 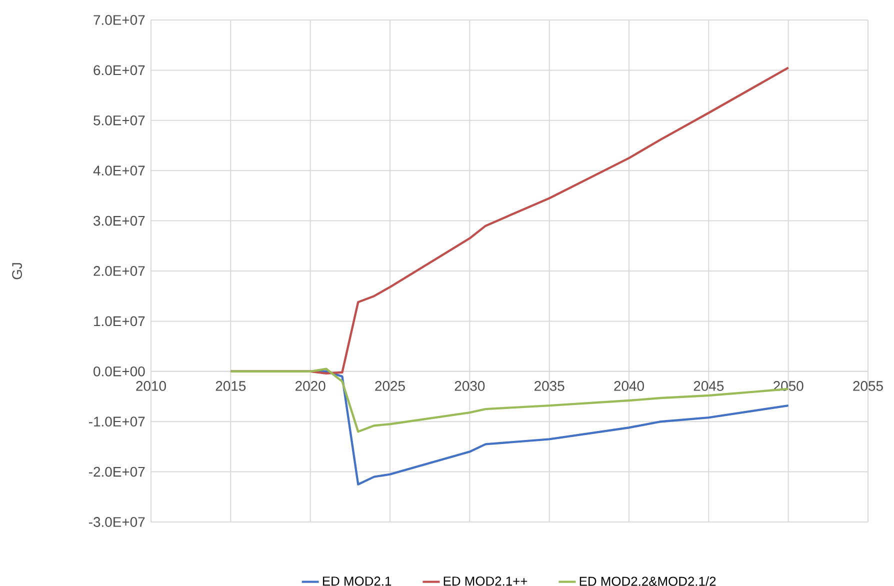 I want to click on x-tick-label: 2035, so click(x=549, y=386).